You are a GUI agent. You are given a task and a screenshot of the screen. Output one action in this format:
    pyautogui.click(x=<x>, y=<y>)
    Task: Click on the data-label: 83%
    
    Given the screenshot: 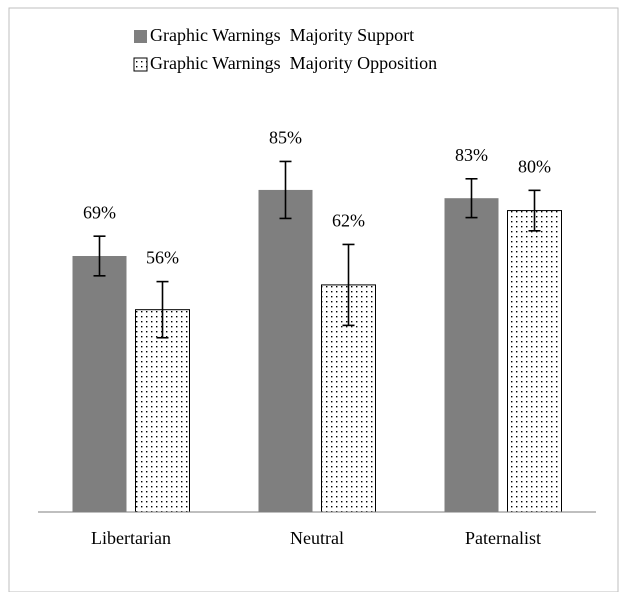 What is the action you would take?
    pyautogui.click(x=471, y=155)
    